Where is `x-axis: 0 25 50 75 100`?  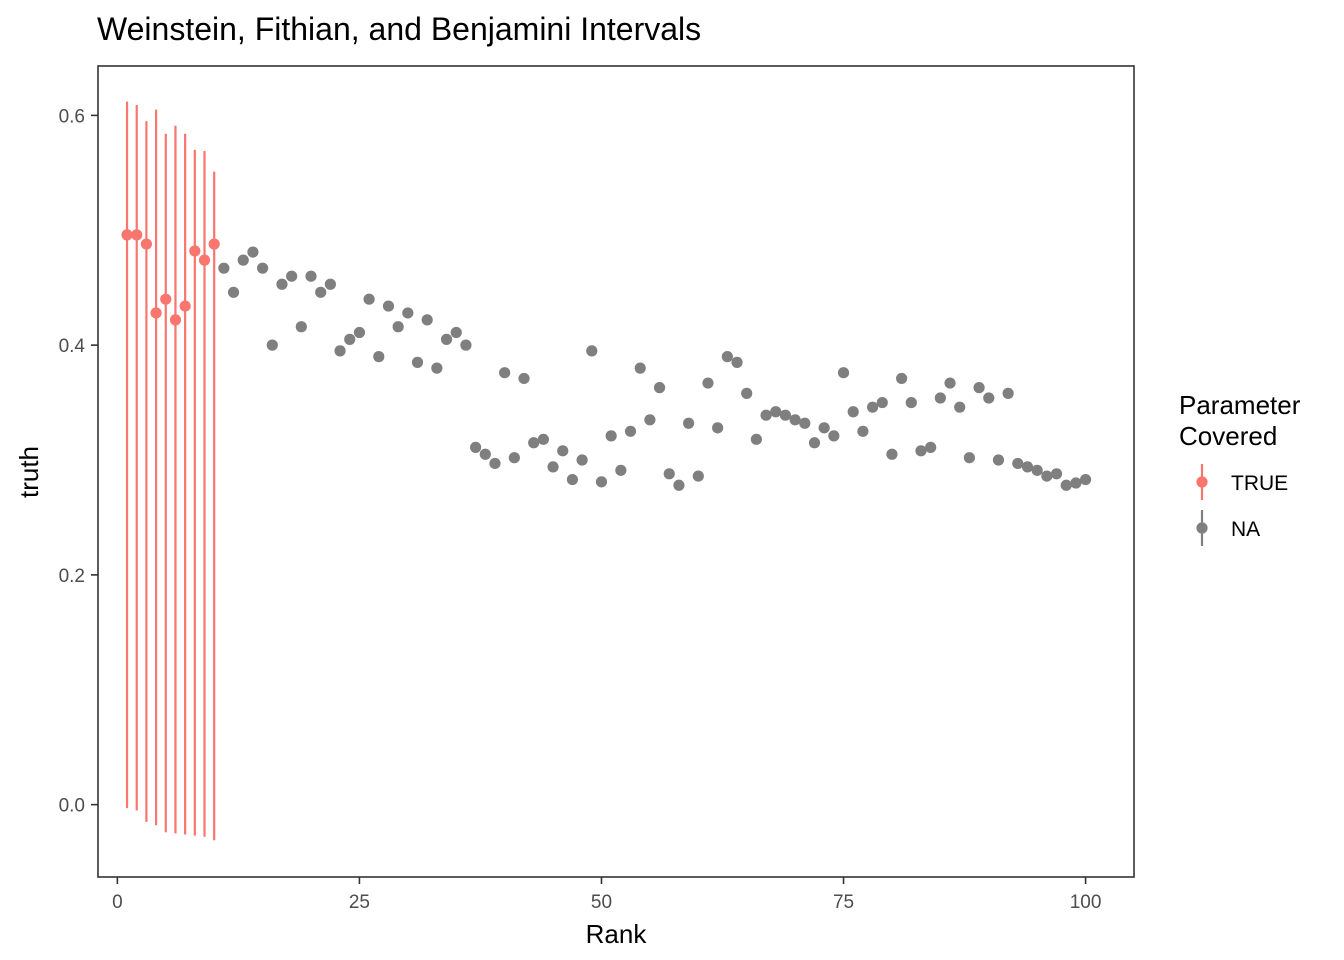
x-axis: 0 25 50 75 100 is located at coordinates (606, 895).